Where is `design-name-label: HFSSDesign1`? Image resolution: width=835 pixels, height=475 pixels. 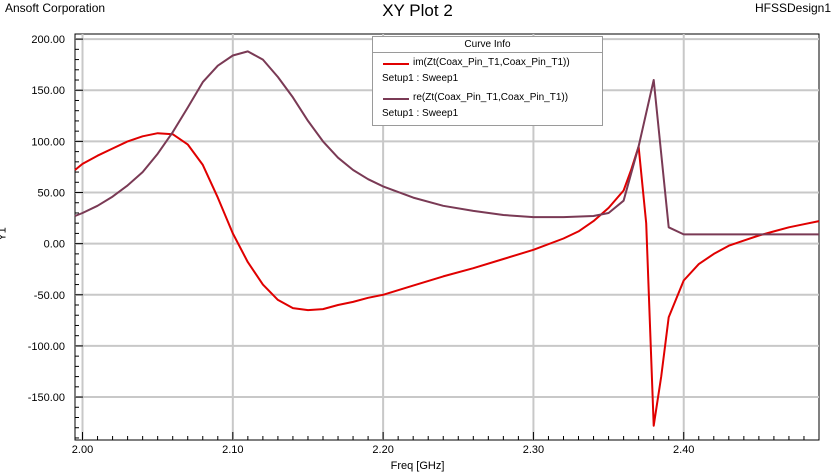 design-name-label: HFSSDesign1 is located at coordinates (792, 8).